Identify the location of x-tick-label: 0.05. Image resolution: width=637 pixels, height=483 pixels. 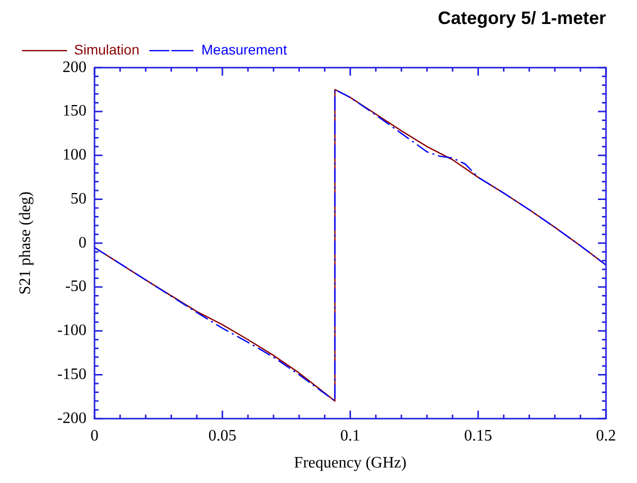
(222, 435).